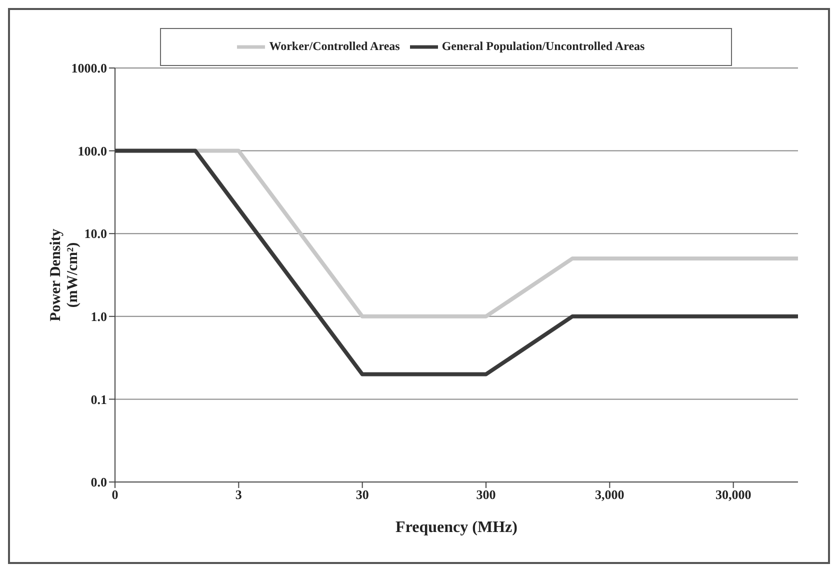  What do you see at coordinates (98, 482) in the screenshot?
I see `y-tick-label: 0.0` at bounding box center [98, 482].